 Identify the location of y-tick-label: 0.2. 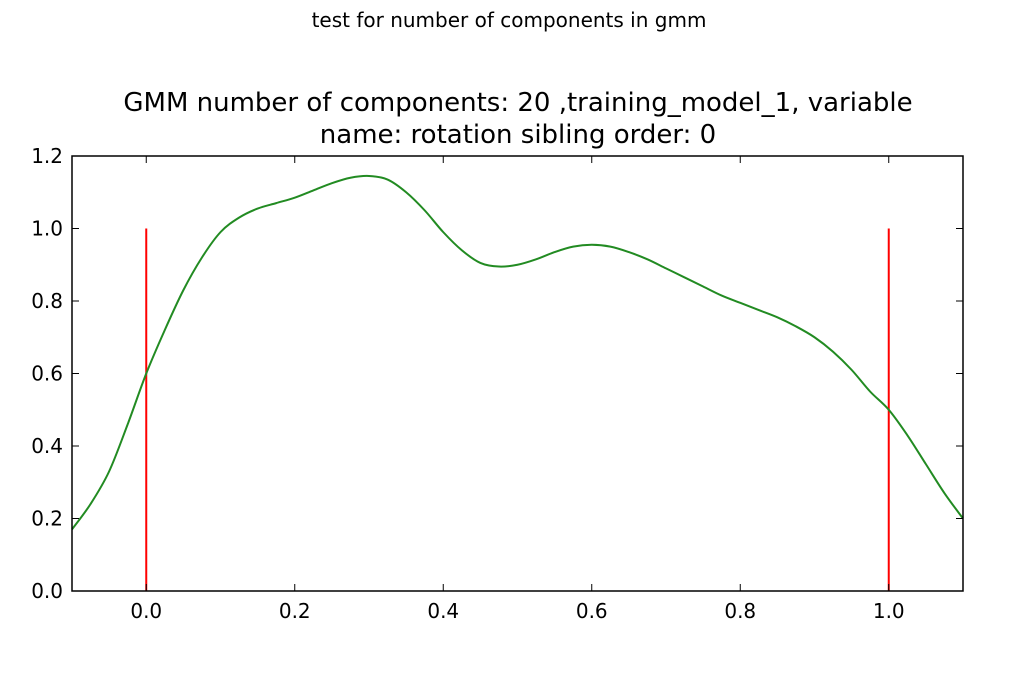
(47, 519).